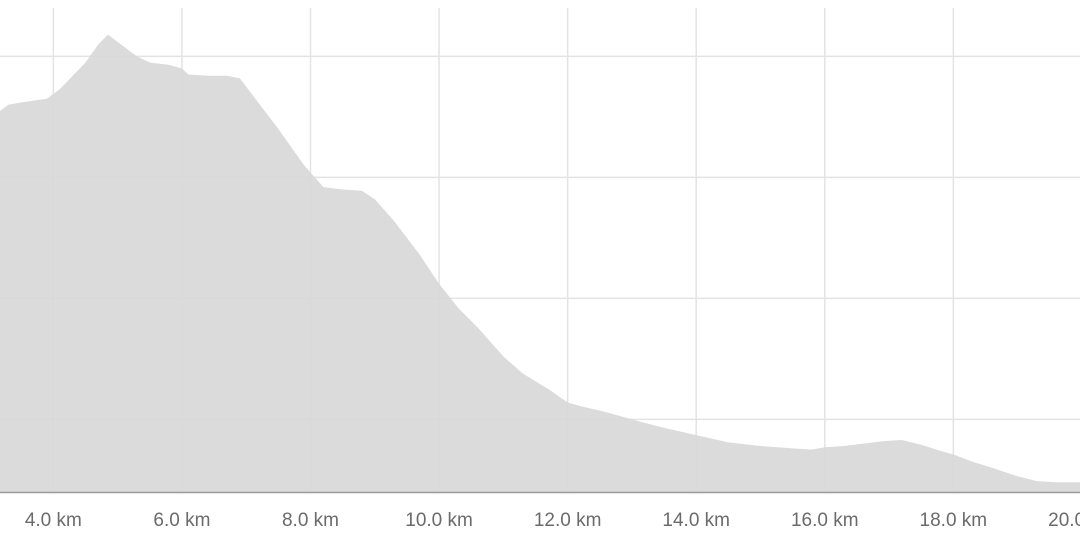 This screenshot has width=1080, height=550. Describe the element at coordinates (1064, 520) in the screenshot. I see `x-tick-label-8: 20.0 km` at that location.